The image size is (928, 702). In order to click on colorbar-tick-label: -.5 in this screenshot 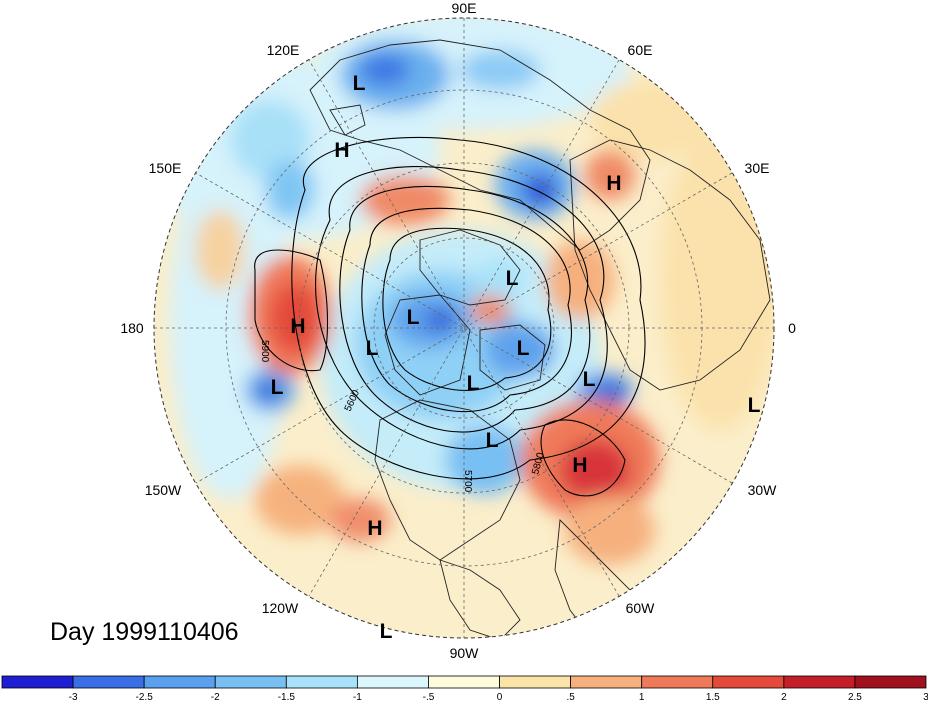, I will do `click(429, 697)`.